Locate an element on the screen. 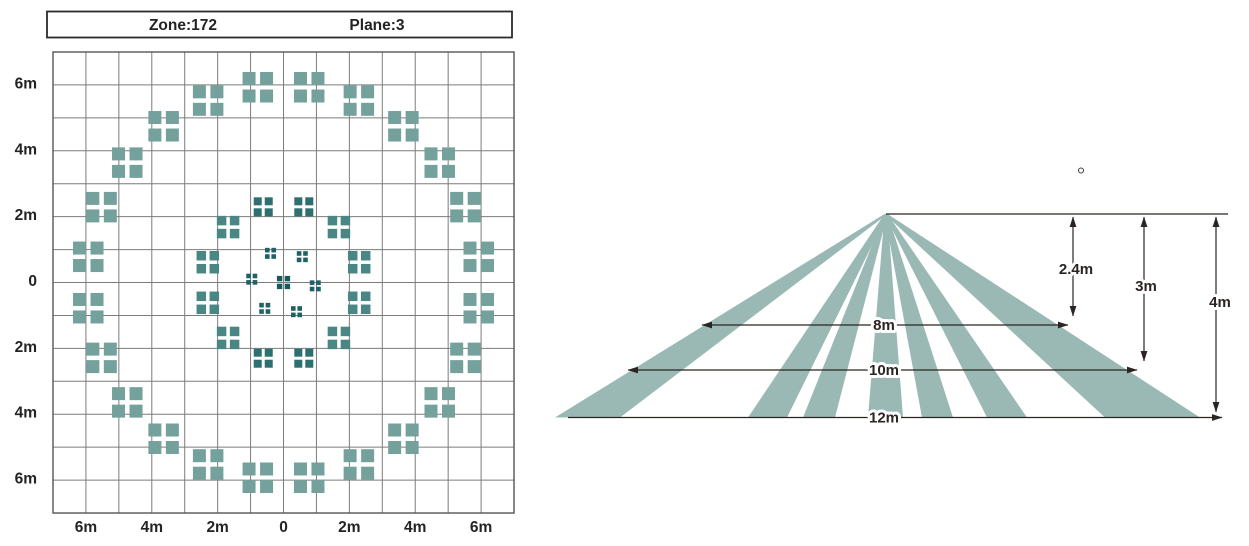 The width and height of the screenshot is (1249, 546). y-axis-tick-label: 6m is located at coordinates (26, 83).